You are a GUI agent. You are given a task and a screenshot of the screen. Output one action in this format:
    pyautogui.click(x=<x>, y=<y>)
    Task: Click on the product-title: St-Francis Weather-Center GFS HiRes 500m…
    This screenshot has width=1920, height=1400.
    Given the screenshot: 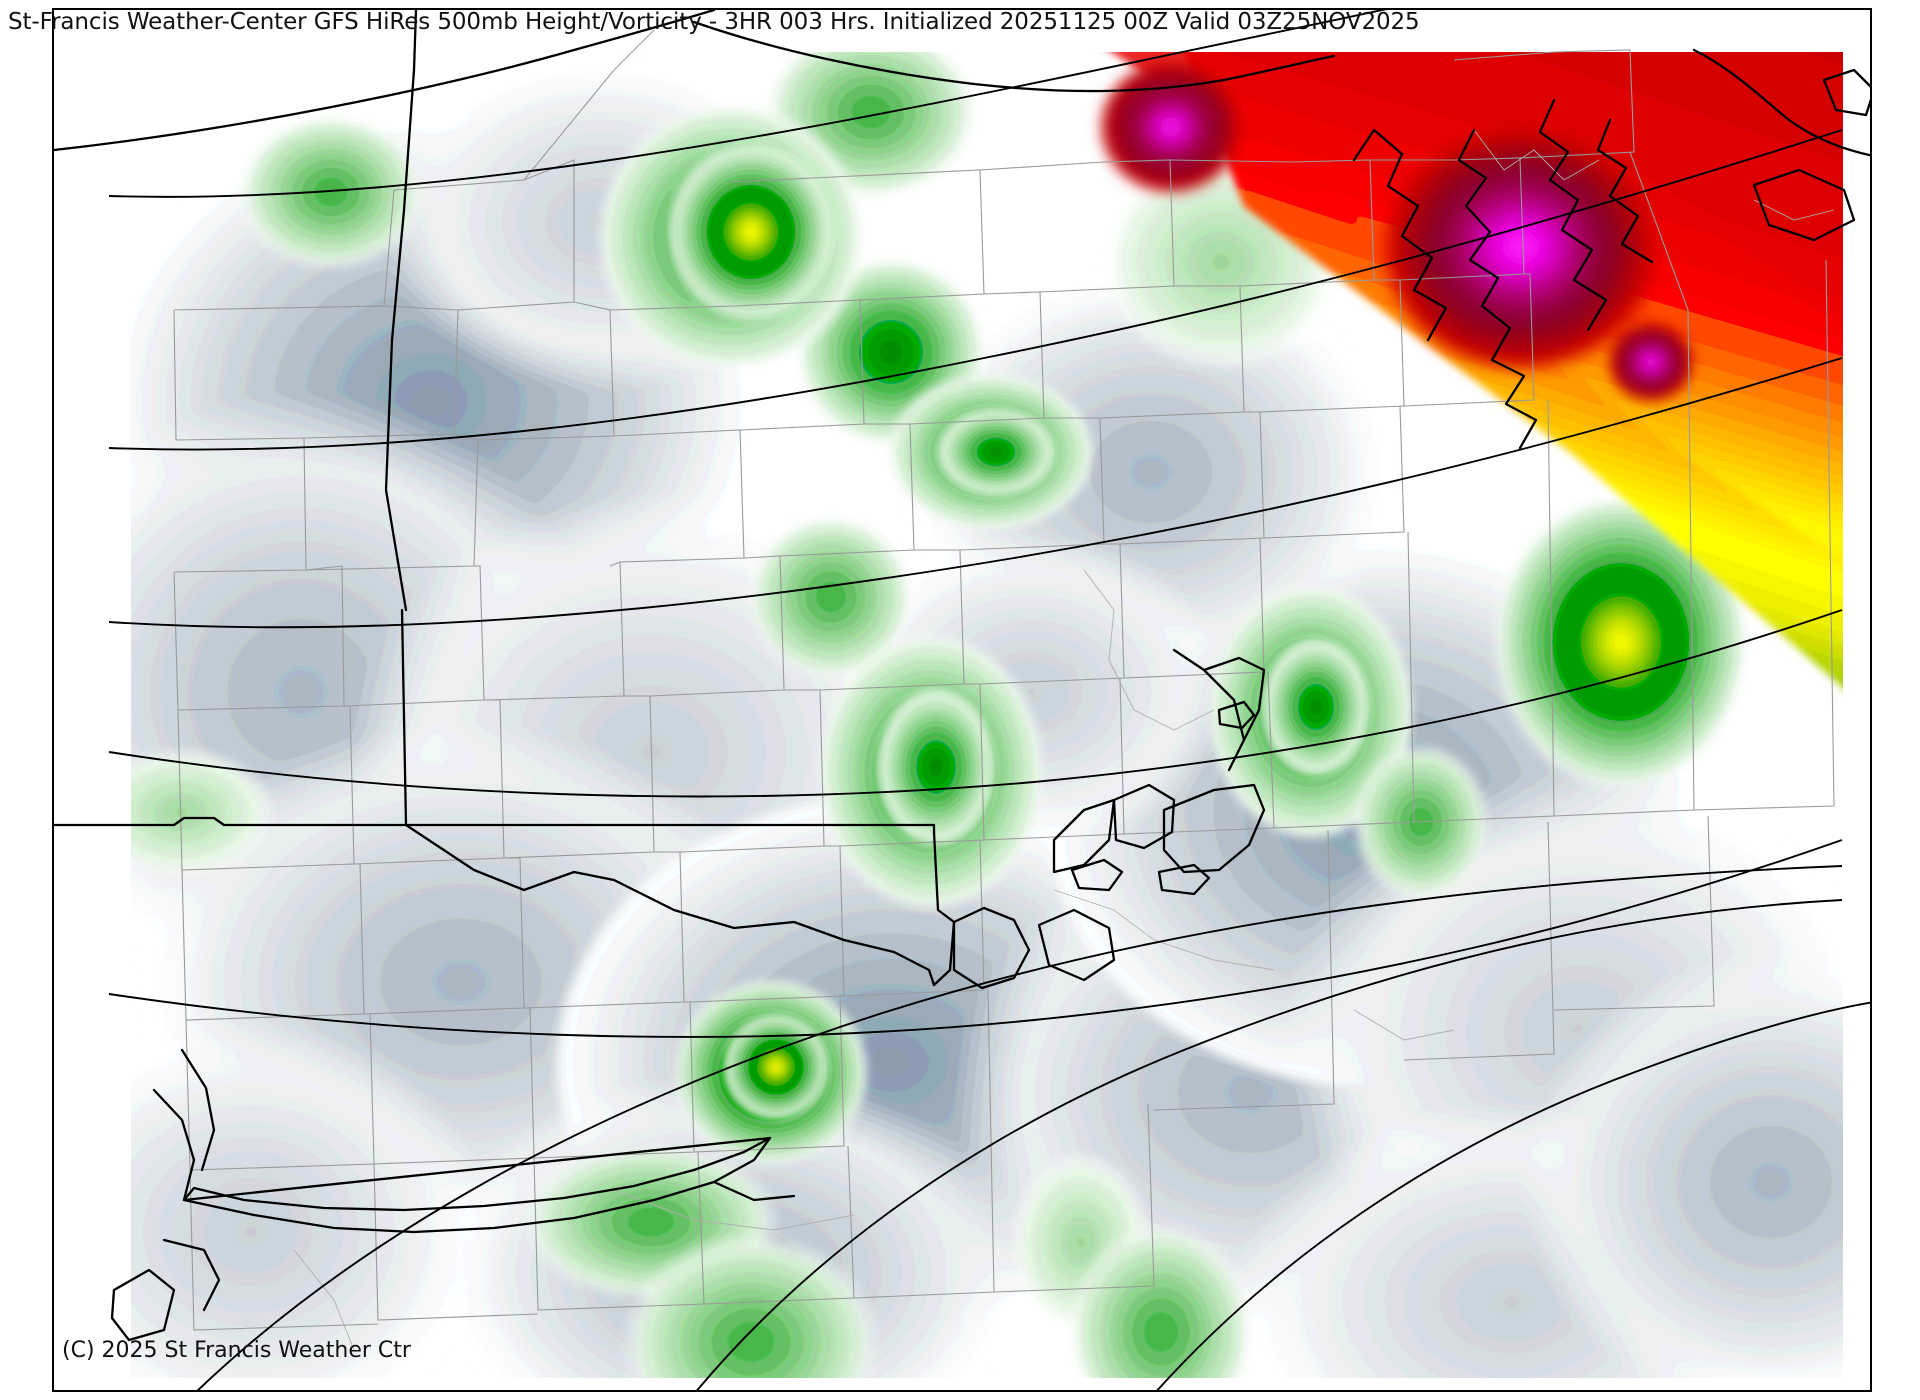 What is the action you would take?
    pyautogui.click(x=714, y=22)
    